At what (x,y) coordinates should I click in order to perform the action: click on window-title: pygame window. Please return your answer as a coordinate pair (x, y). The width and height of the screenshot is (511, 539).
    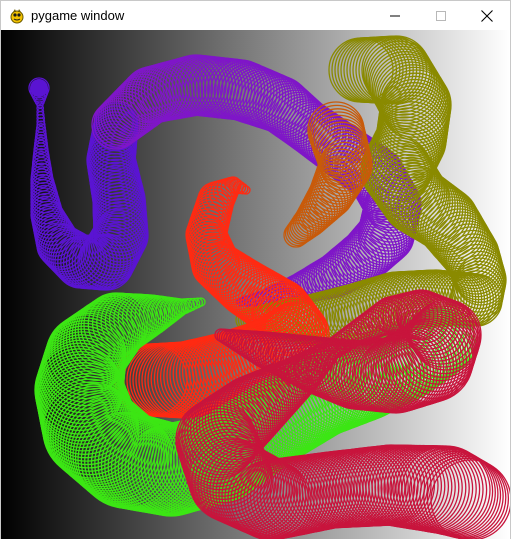
    Looking at the image, I should click on (78, 15).